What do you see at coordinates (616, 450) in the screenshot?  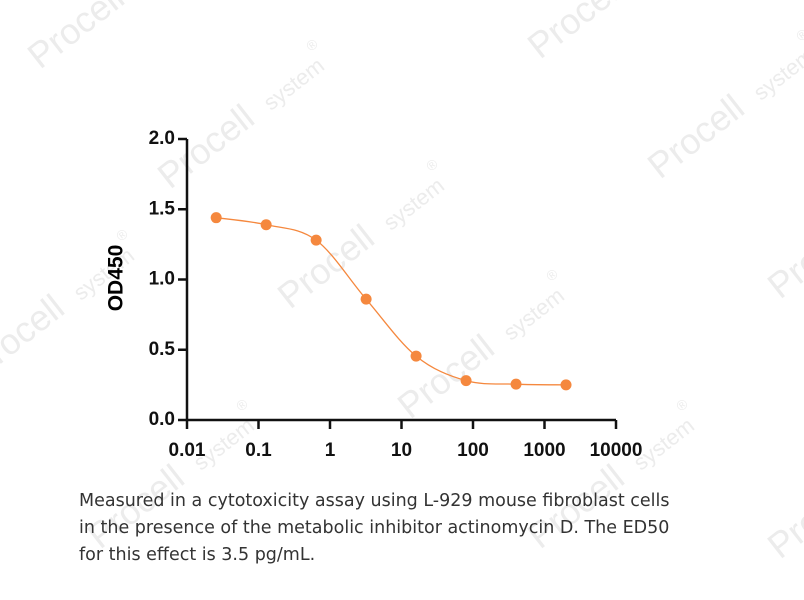 I see `x-tick-label: 10000` at bounding box center [616, 450].